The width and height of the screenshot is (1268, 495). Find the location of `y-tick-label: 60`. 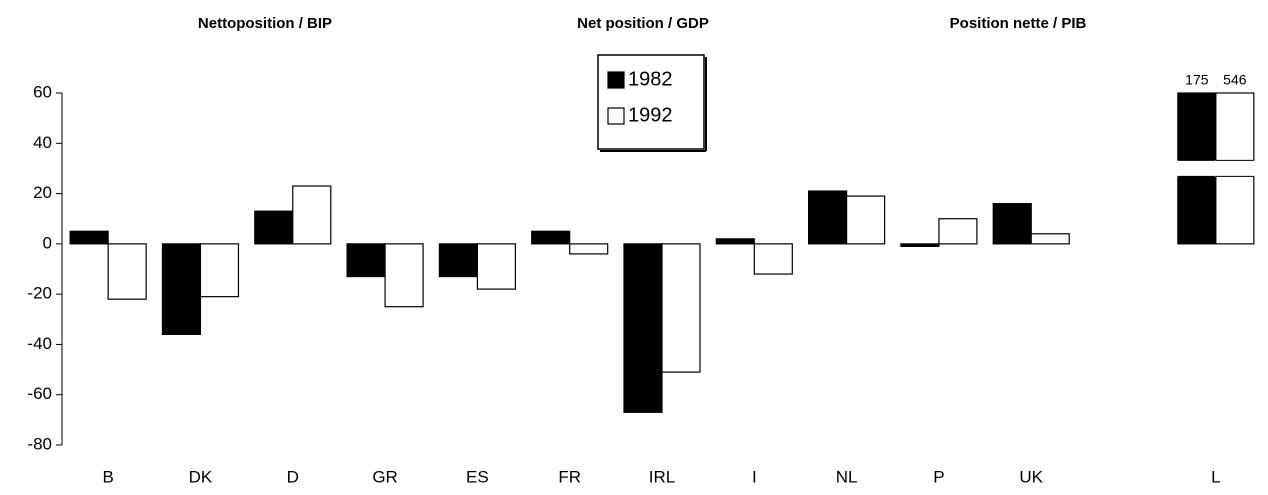

y-tick-label: 60 is located at coordinates (42, 91).